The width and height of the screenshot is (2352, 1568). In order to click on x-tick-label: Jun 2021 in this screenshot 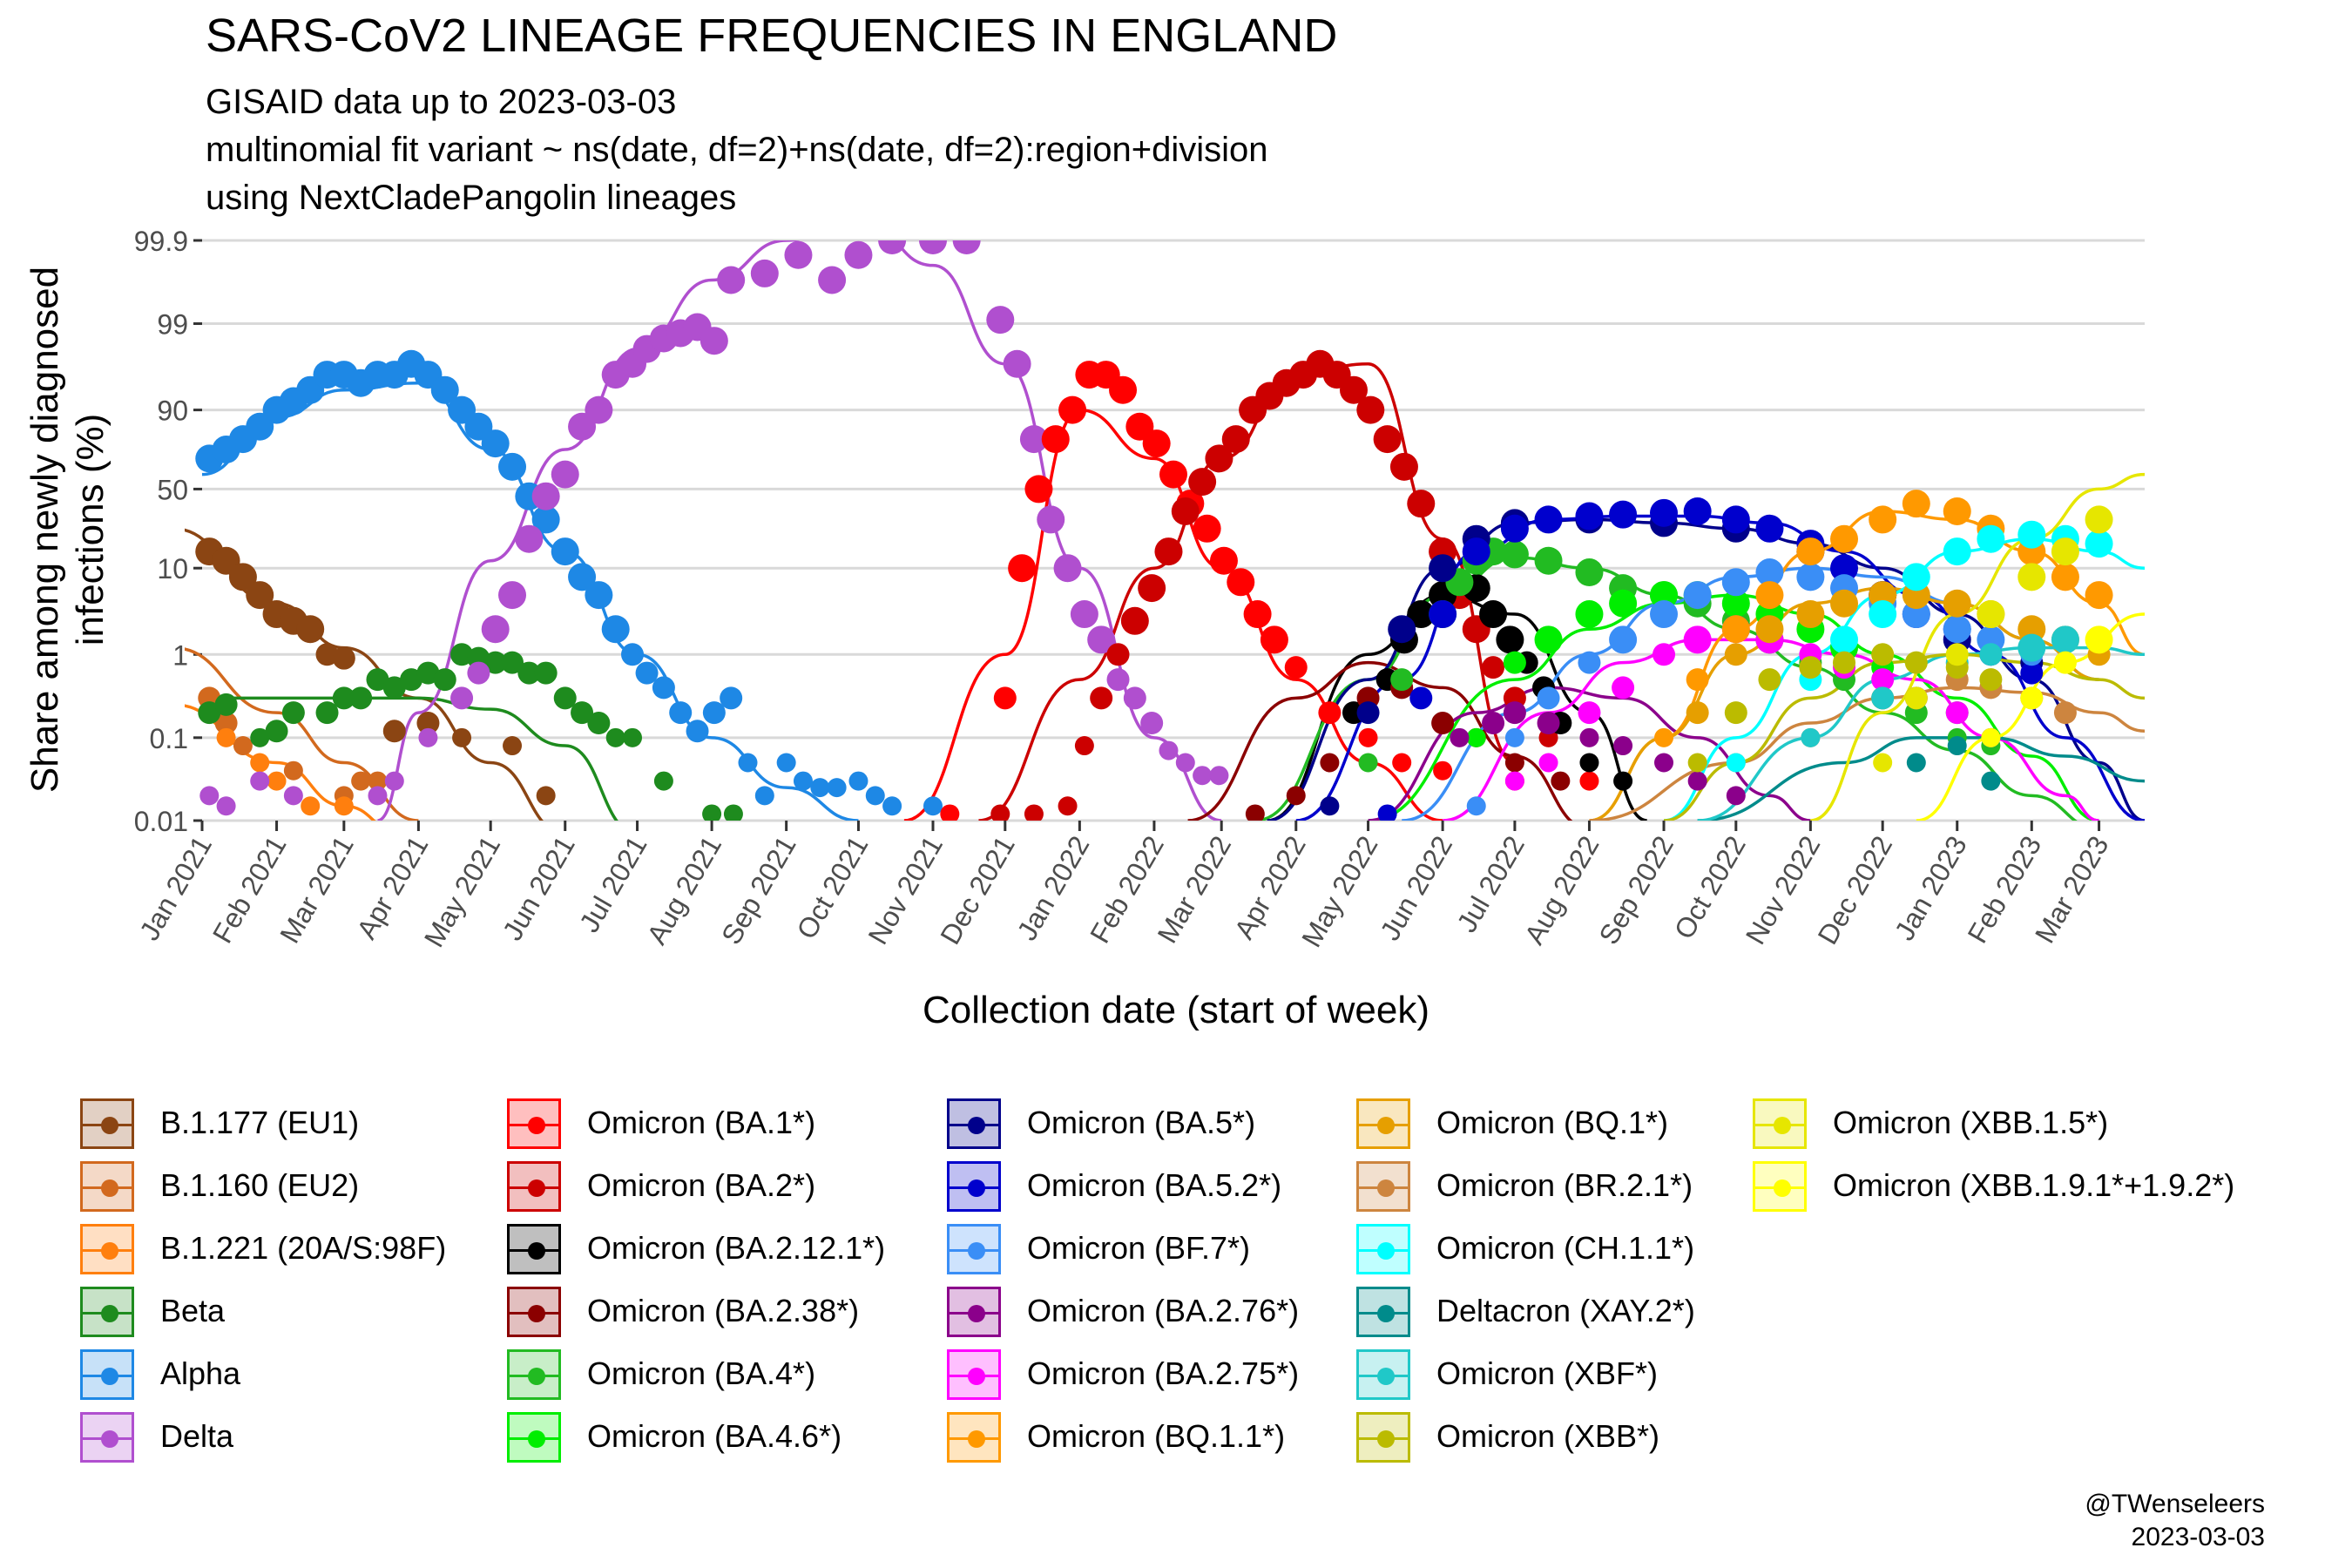, I will do `click(539, 889)`.